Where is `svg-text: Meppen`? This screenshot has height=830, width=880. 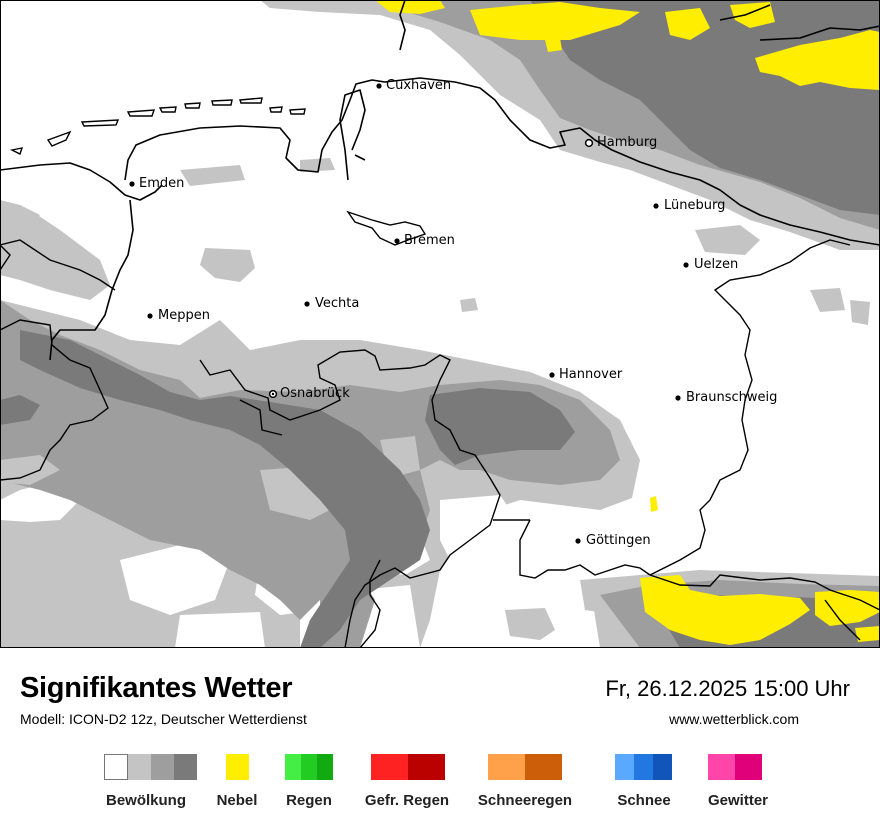 svg-text: Meppen is located at coordinates (184, 315).